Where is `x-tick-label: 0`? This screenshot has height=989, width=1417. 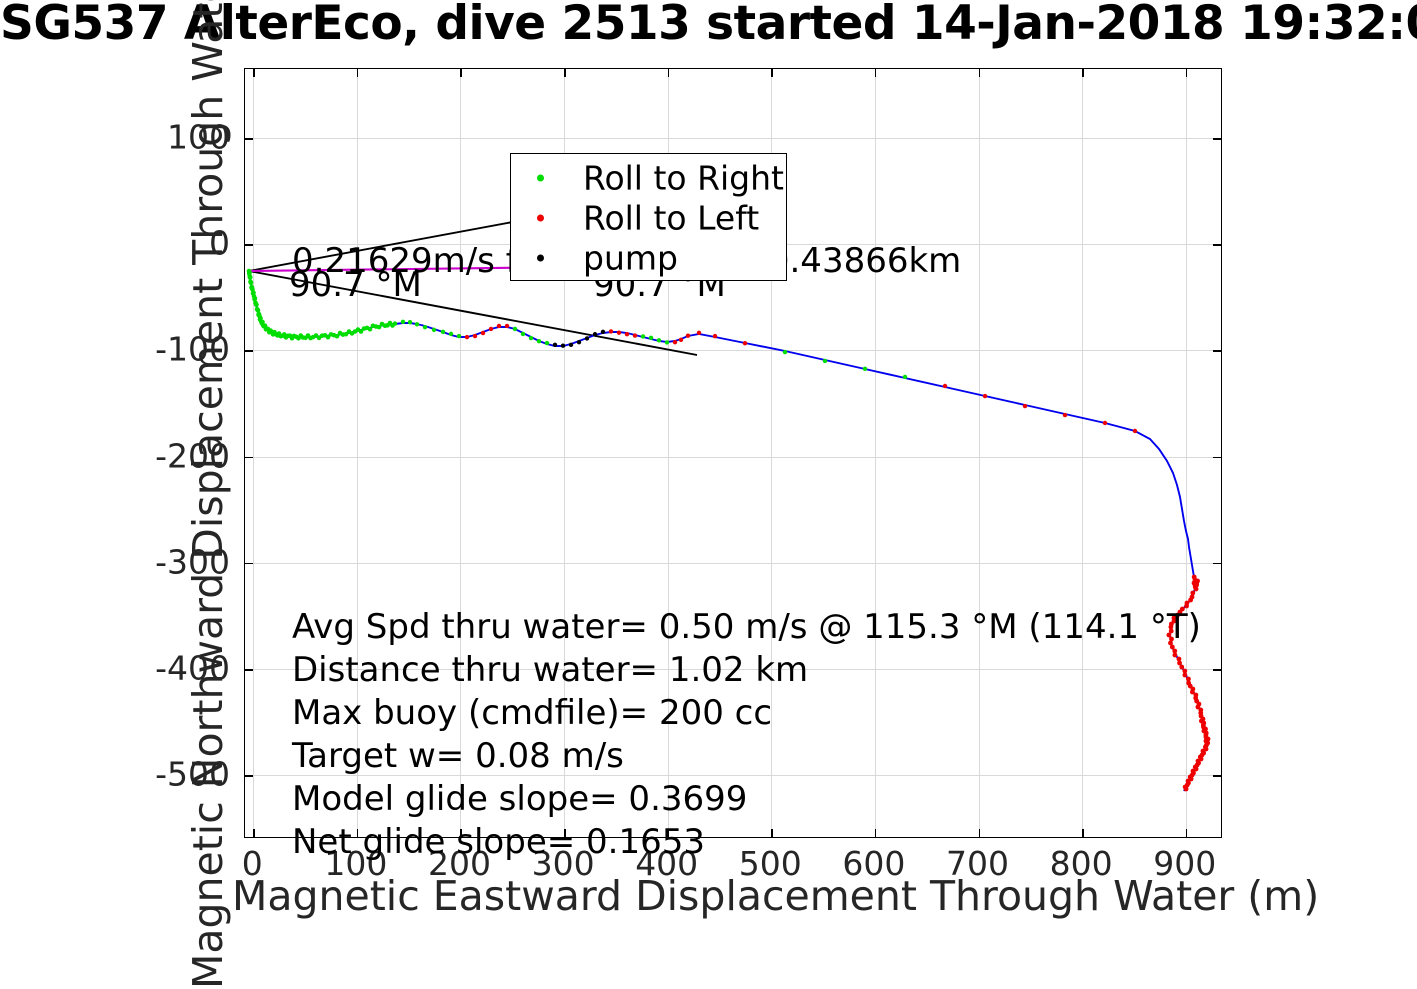 x-tick-label: 0 is located at coordinates (252, 863).